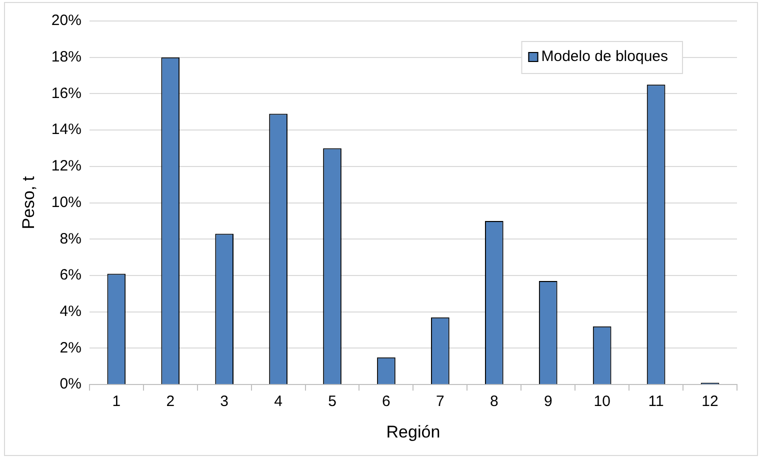 This screenshot has height=461, width=767. I want to click on x-tick-label: 8, so click(494, 401).